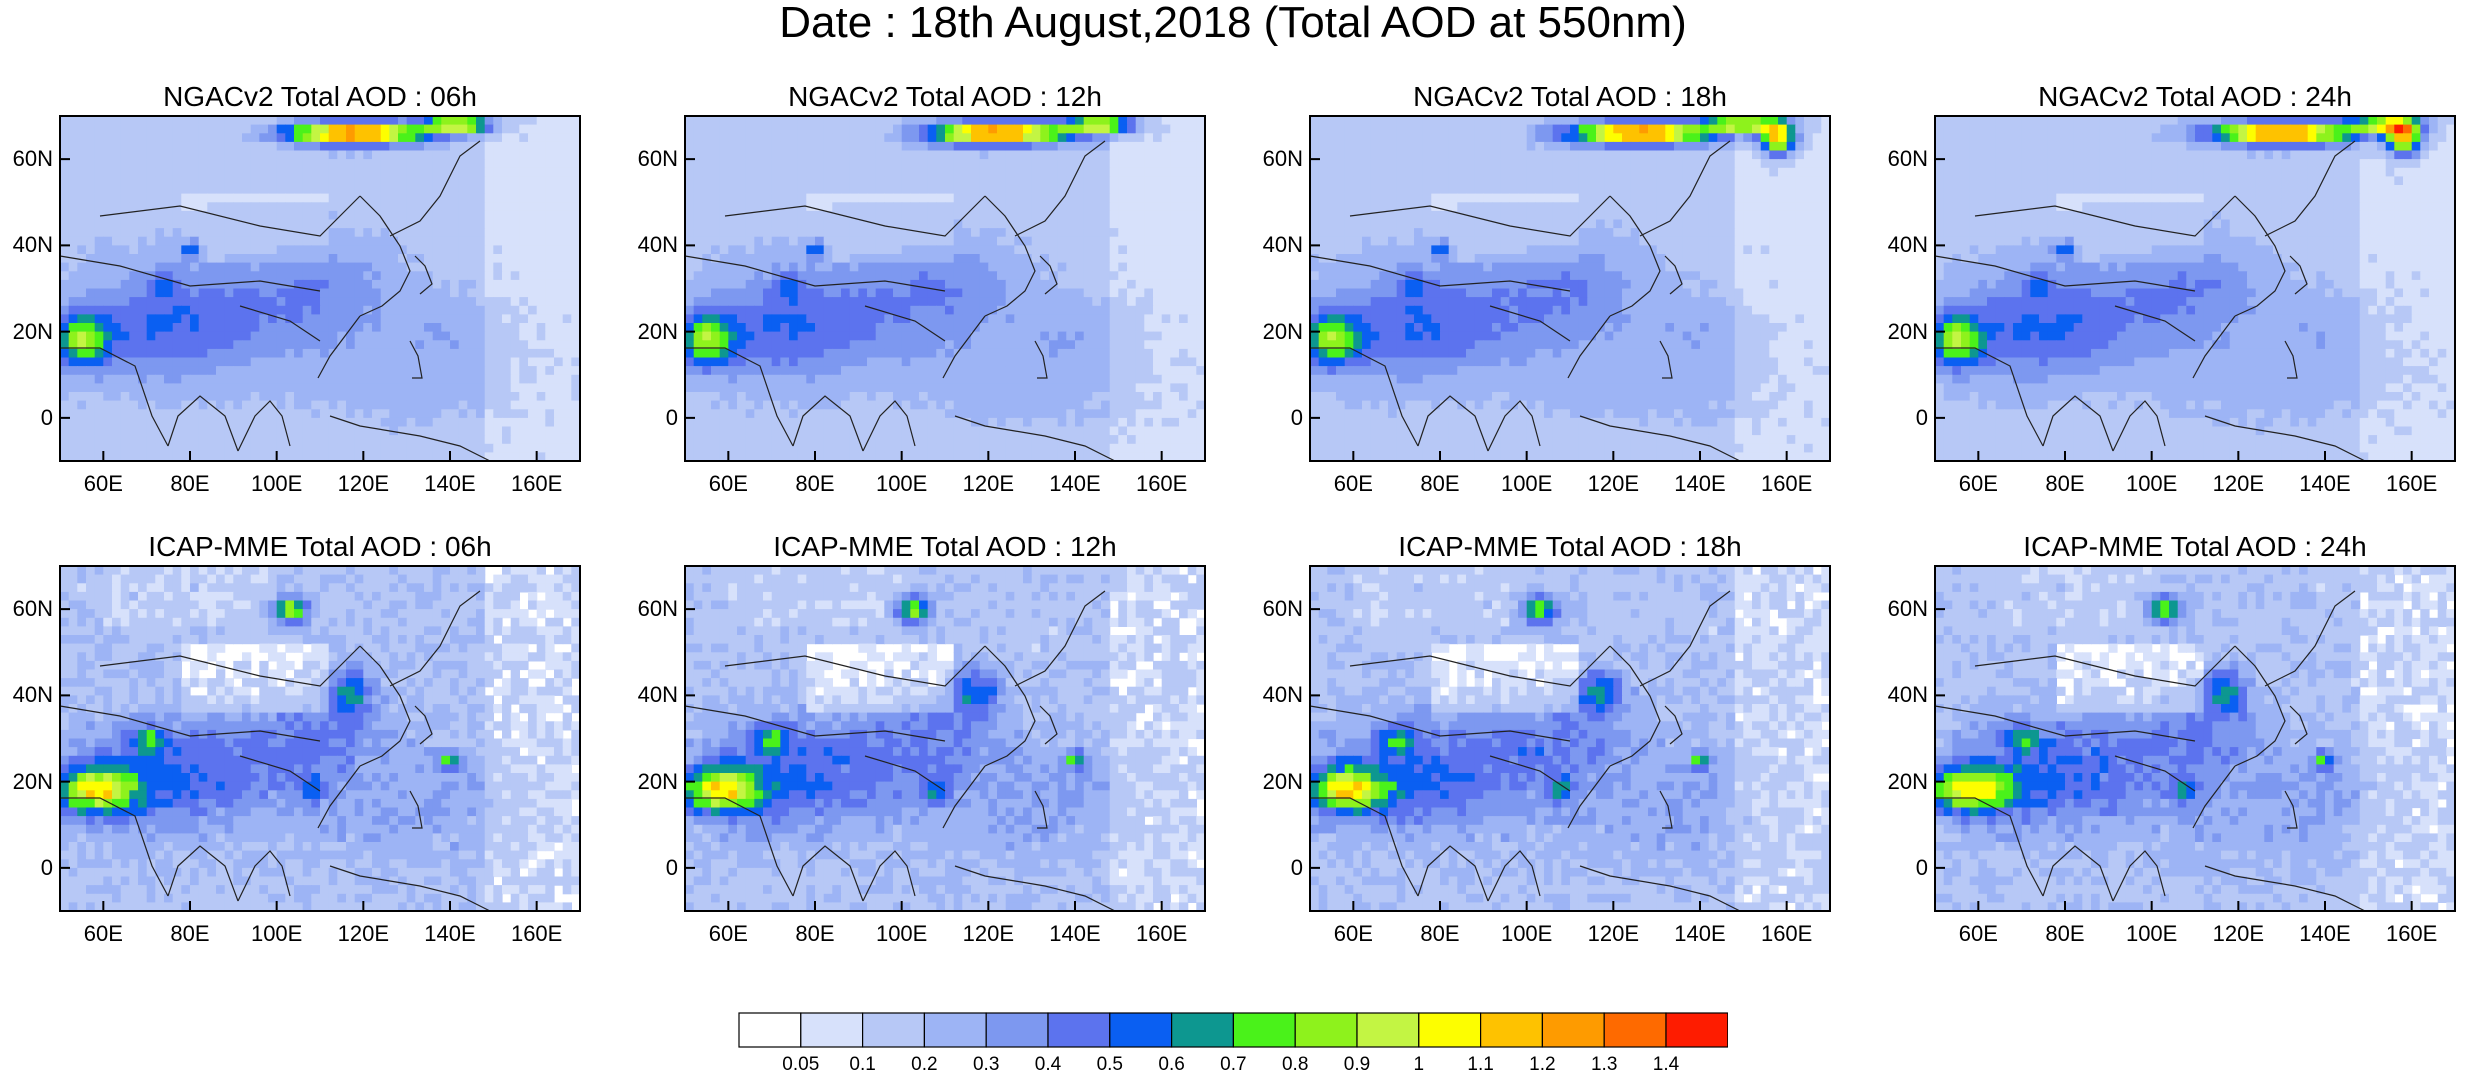 The width and height of the screenshot is (2466, 1075). Describe the element at coordinates (1357, 1065) in the screenshot. I see `colorbar-label: 0.9` at that location.